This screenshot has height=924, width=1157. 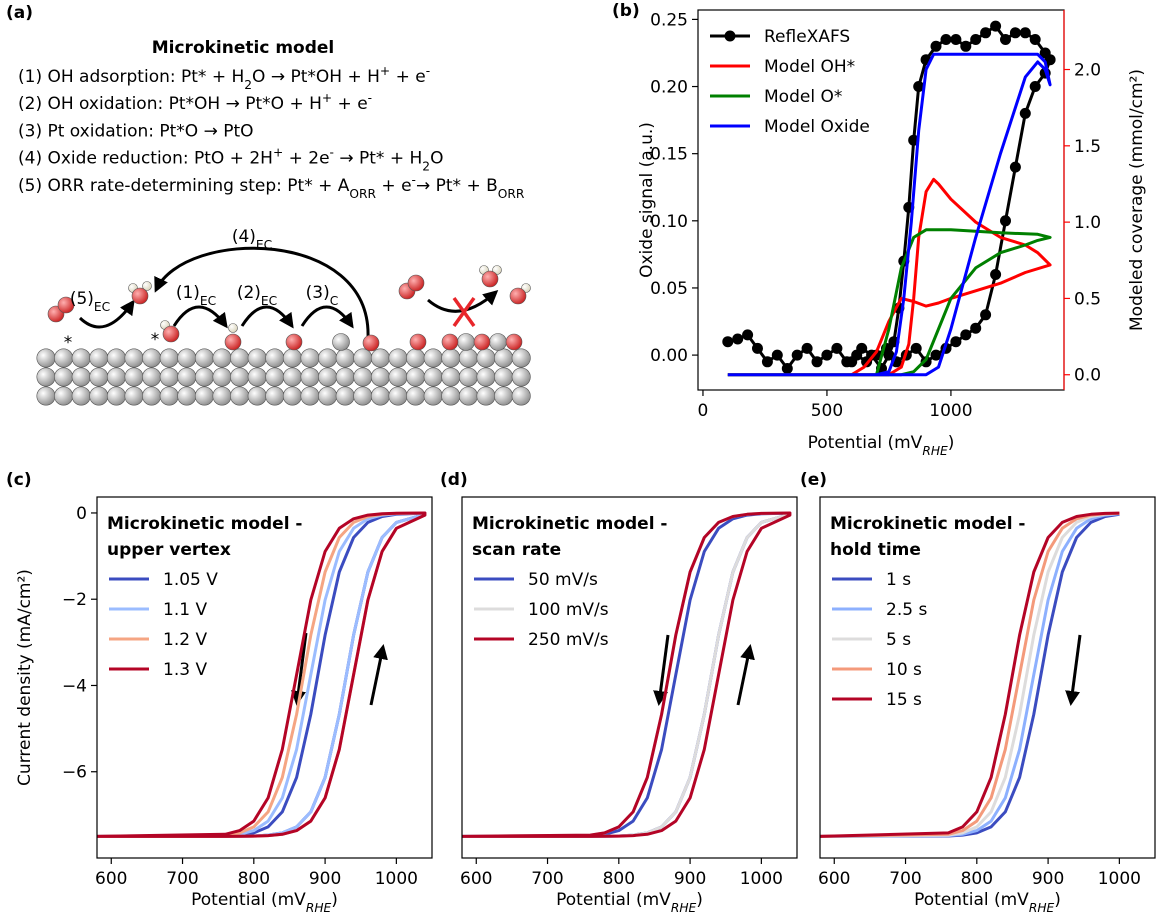 I want to click on text-run: (1), so click(x=188, y=293).